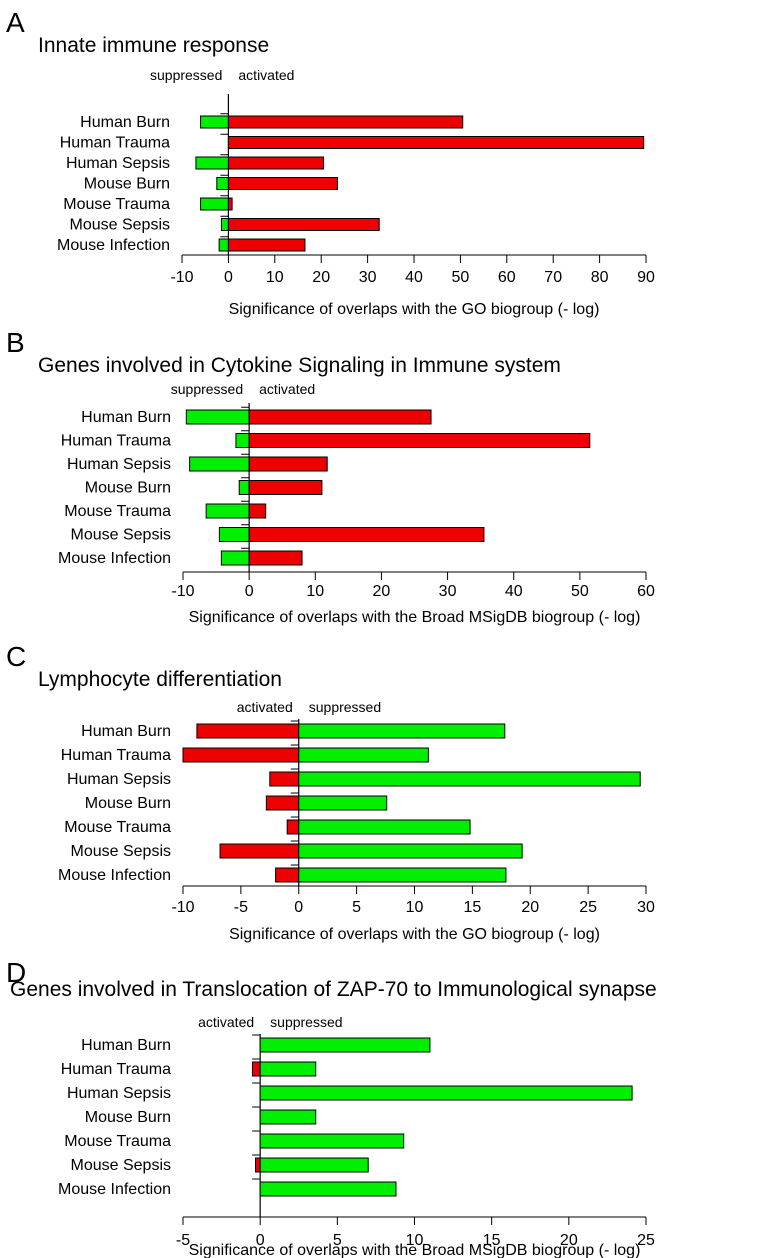 This screenshot has height=1258, width=783. What do you see at coordinates (249, 591) in the screenshot?
I see `chart-b-x-tick-label: 0` at bounding box center [249, 591].